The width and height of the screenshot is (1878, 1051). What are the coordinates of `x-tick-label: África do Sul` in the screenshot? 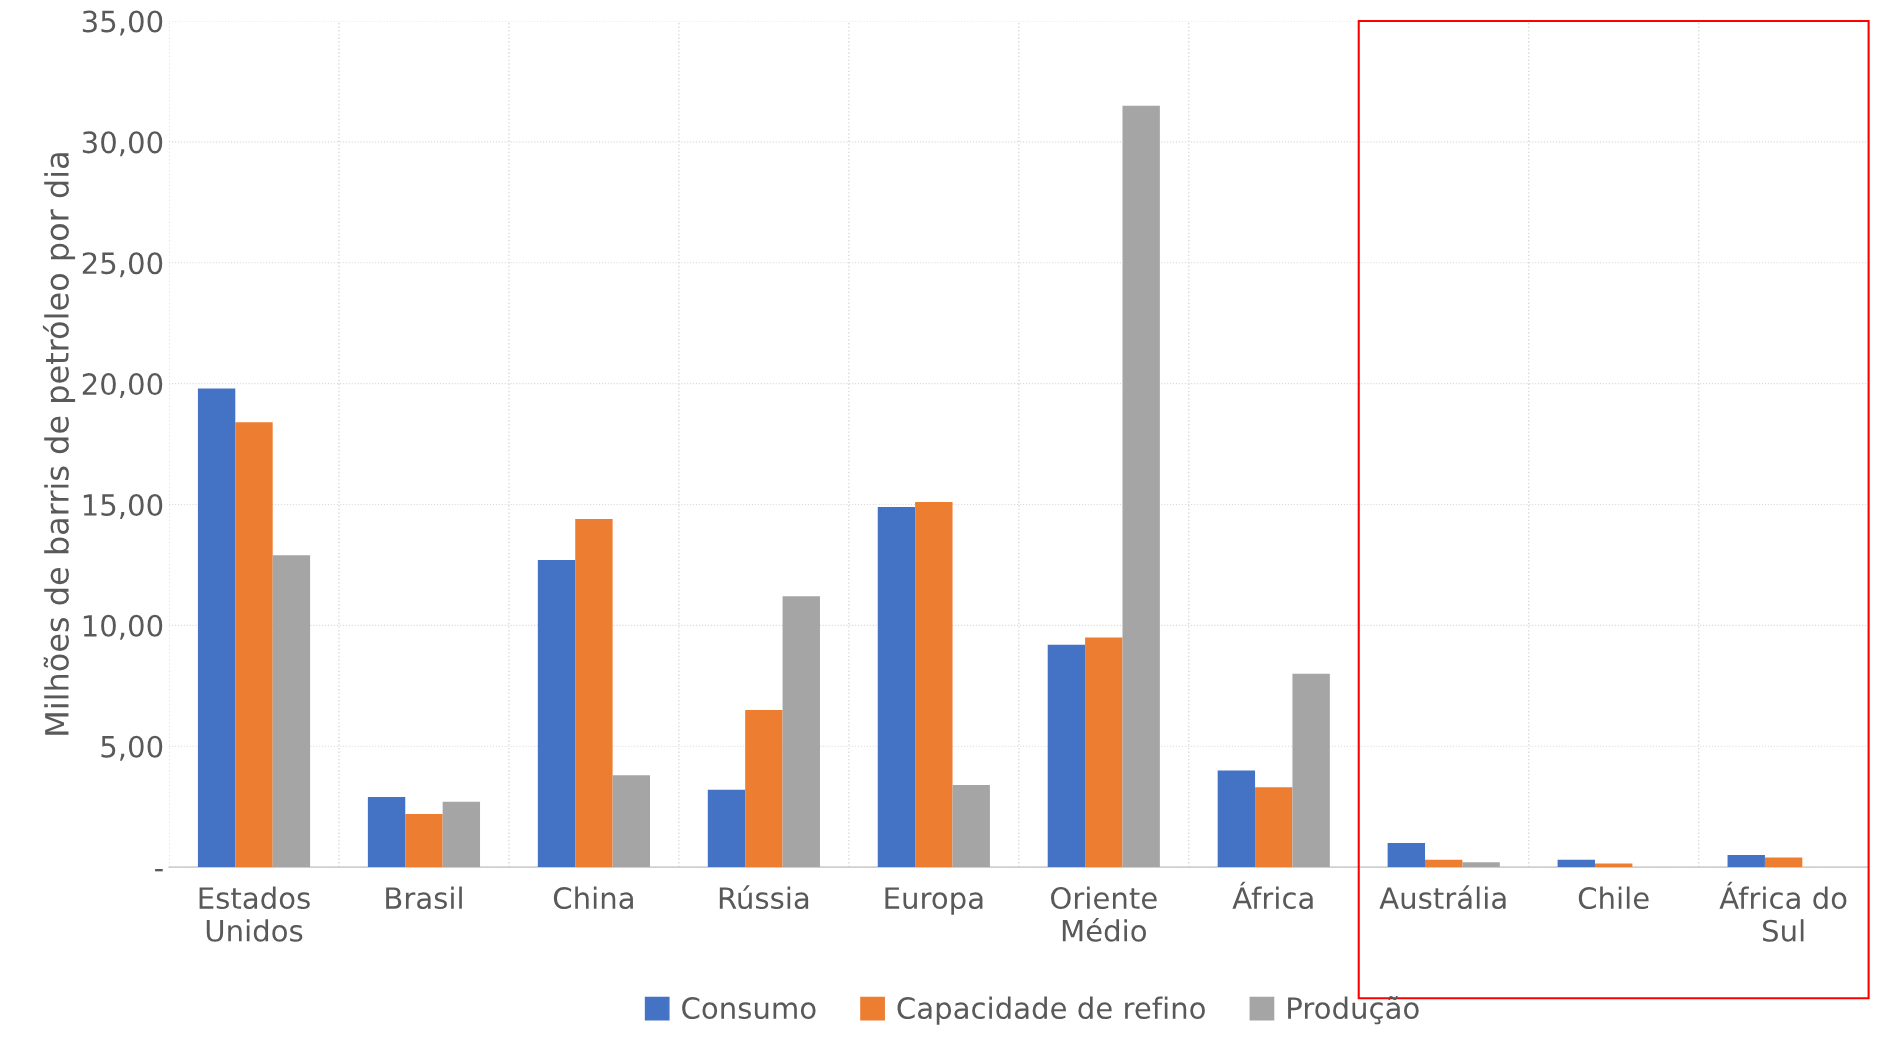 It's located at (1783, 911).